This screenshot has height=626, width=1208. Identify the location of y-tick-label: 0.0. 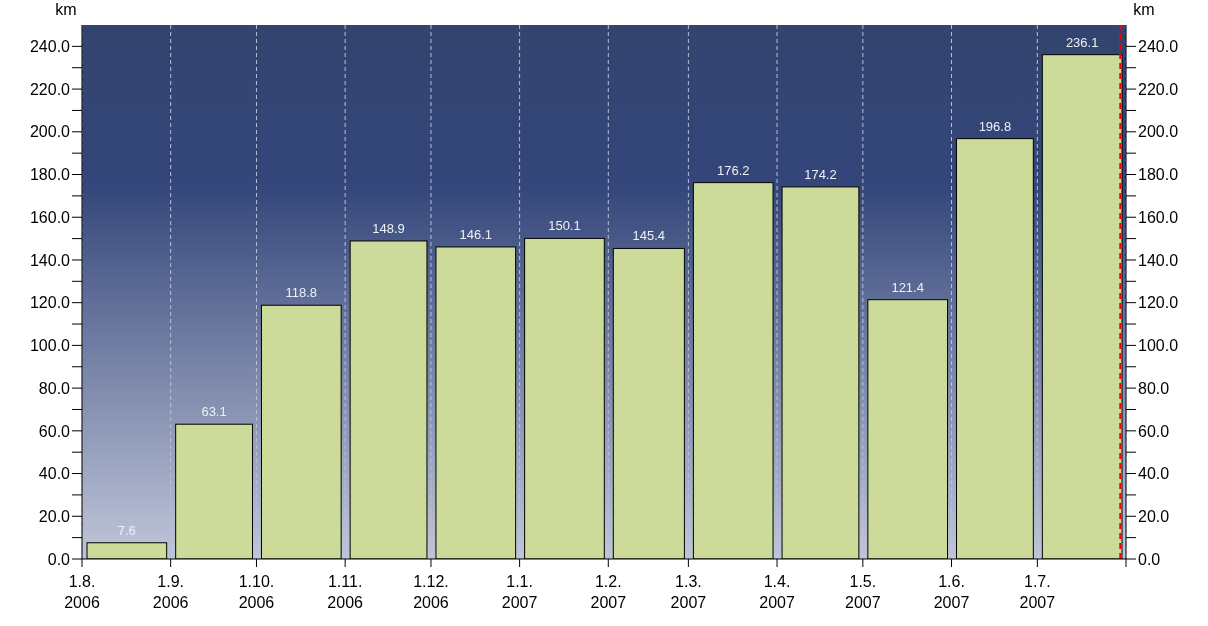
(59, 559).